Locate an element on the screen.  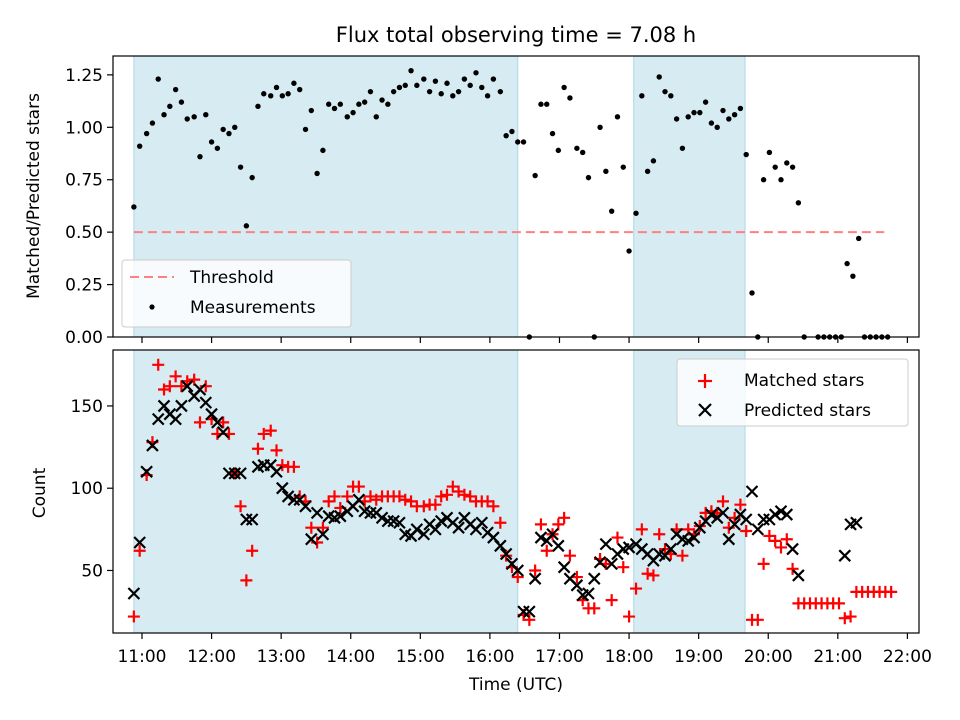
legend-threshold-label: Threshold is located at coordinates (231, 278).